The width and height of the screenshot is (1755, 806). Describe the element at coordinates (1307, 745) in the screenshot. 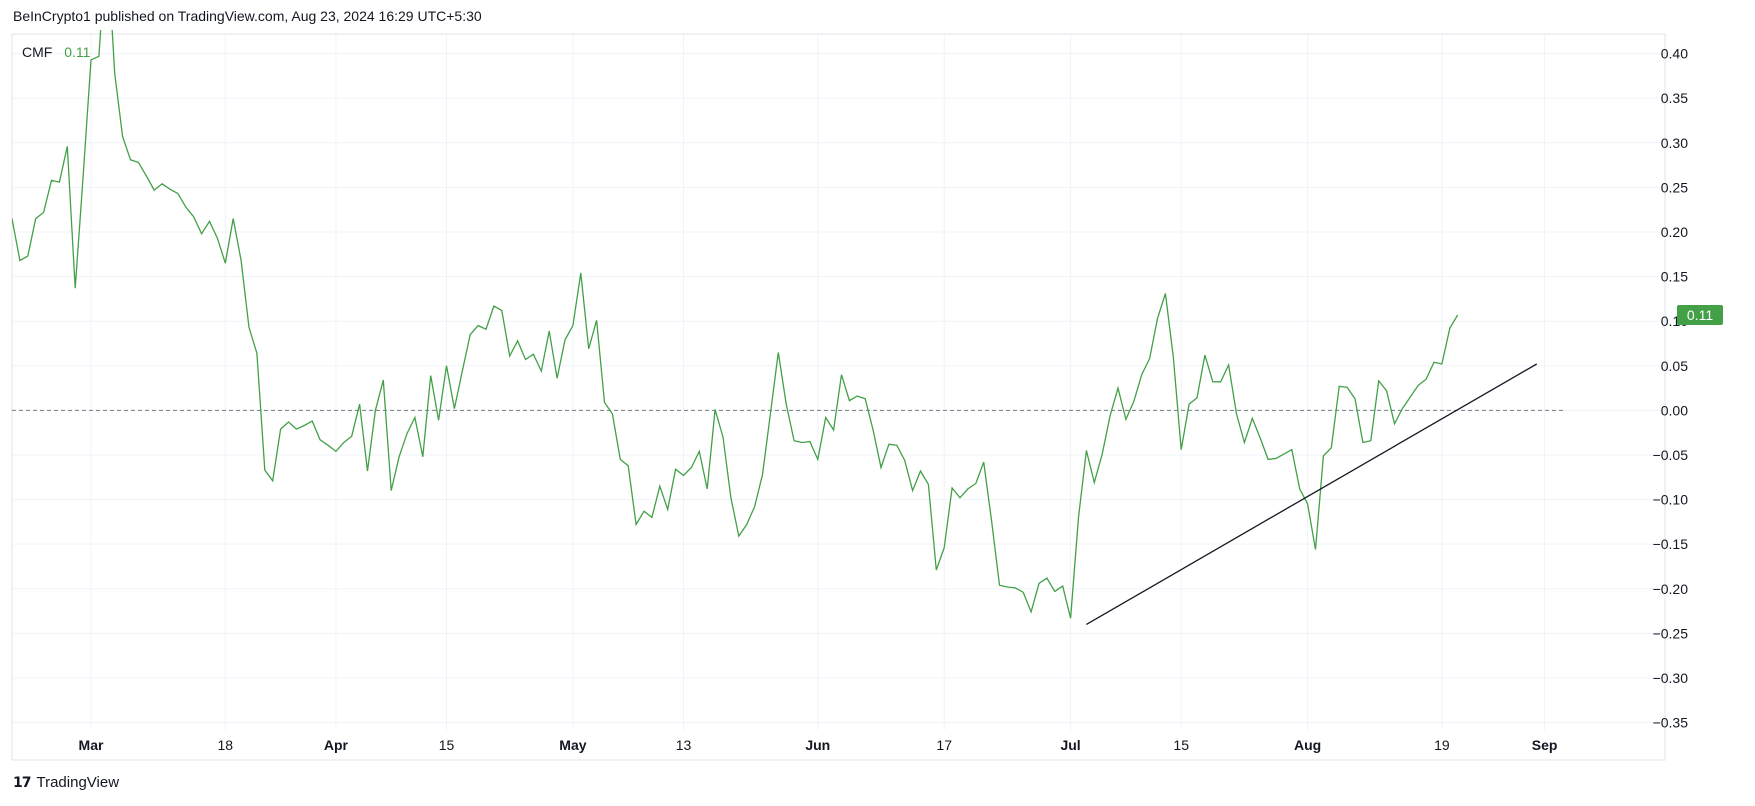

I see `x-tick-label: Aug` at that location.